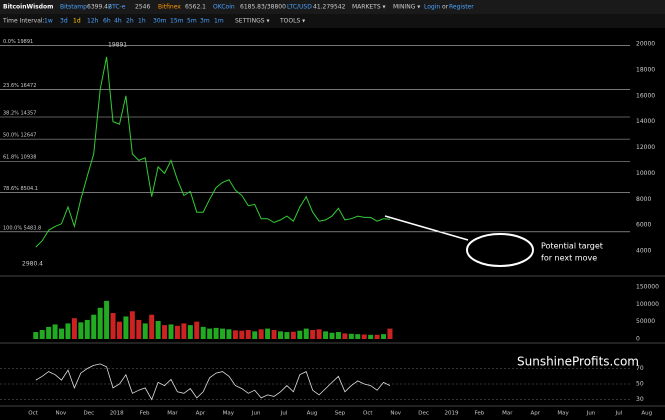 Image resolution: width=665 pixels, height=420 pixels. What do you see at coordinates (205, 21) in the screenshot?
I see `interval: 3m` at bounding box center [205, 21].